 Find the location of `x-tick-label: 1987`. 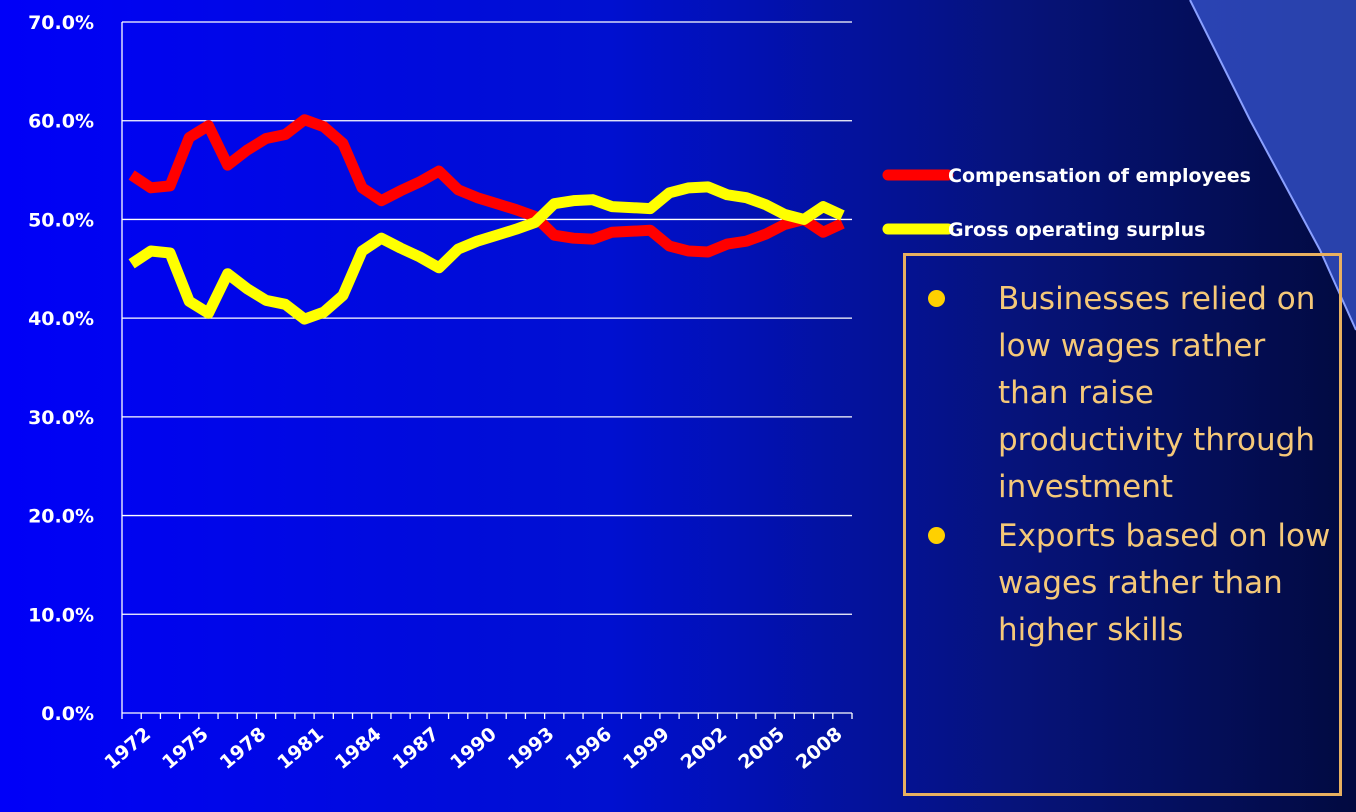

x-tick-label: 1987 is located at coordinates (416, 748).